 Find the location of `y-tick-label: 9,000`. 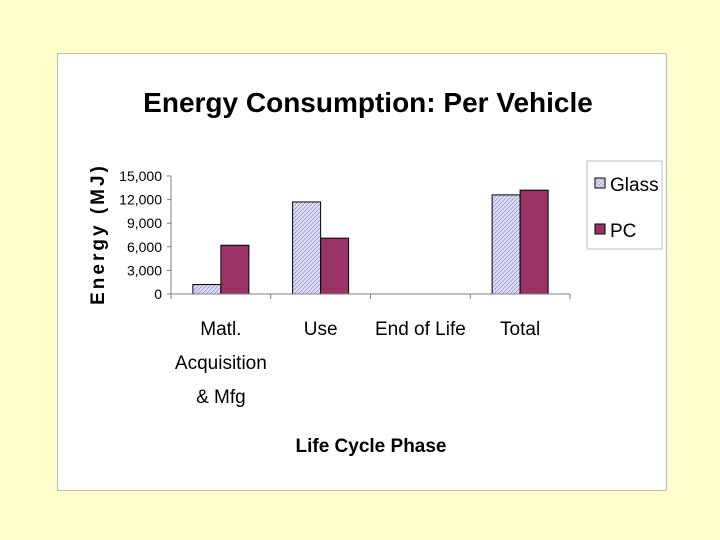

y-tick-label: 9,000 is located at coordinates (144, 223).